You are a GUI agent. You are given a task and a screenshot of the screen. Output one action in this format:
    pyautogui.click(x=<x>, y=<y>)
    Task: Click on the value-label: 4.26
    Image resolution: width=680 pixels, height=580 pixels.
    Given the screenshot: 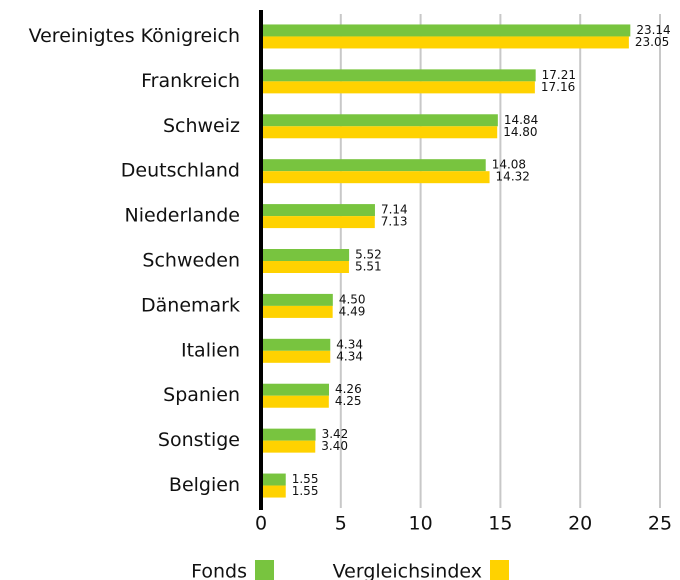 What is the action you would take?
    pyautogui.click(x=348, y=389)
    